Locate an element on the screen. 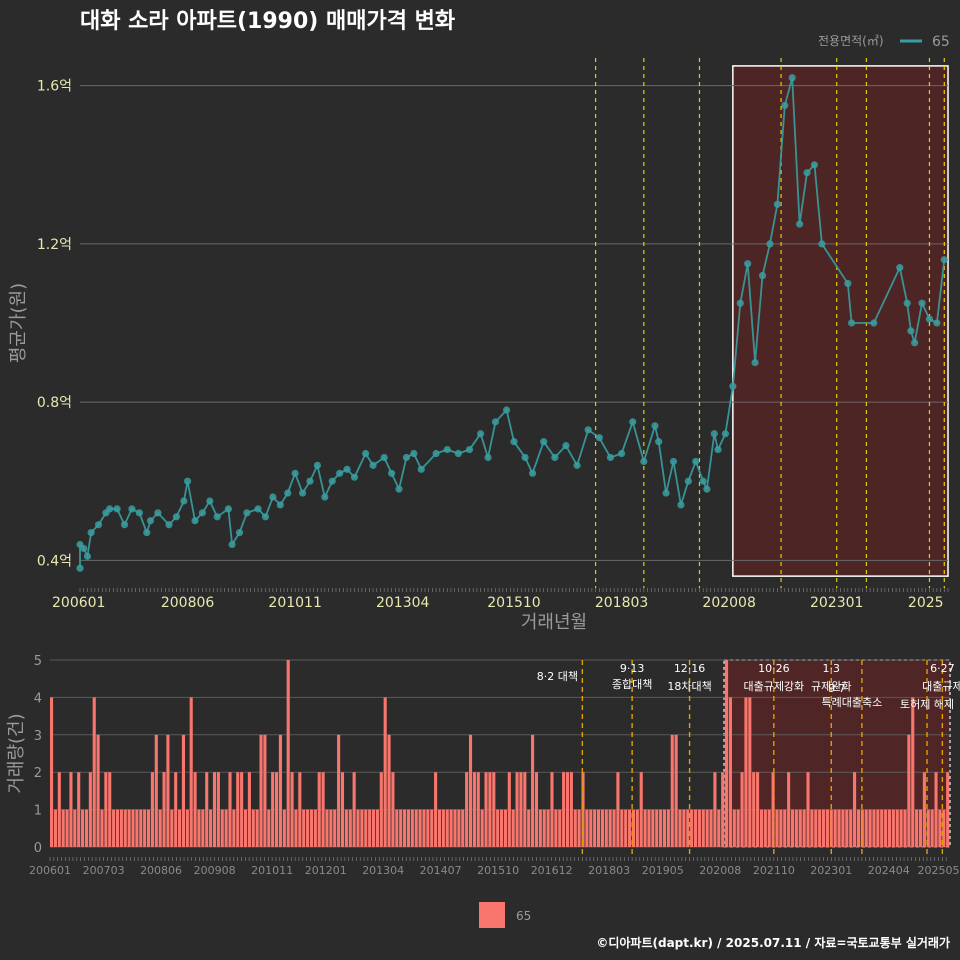 The height and width of the screenshot is (960, 960). chart-title: 대화 소라 아파트(1990) 매매가격 변화 is located at coordinates (267, 21).